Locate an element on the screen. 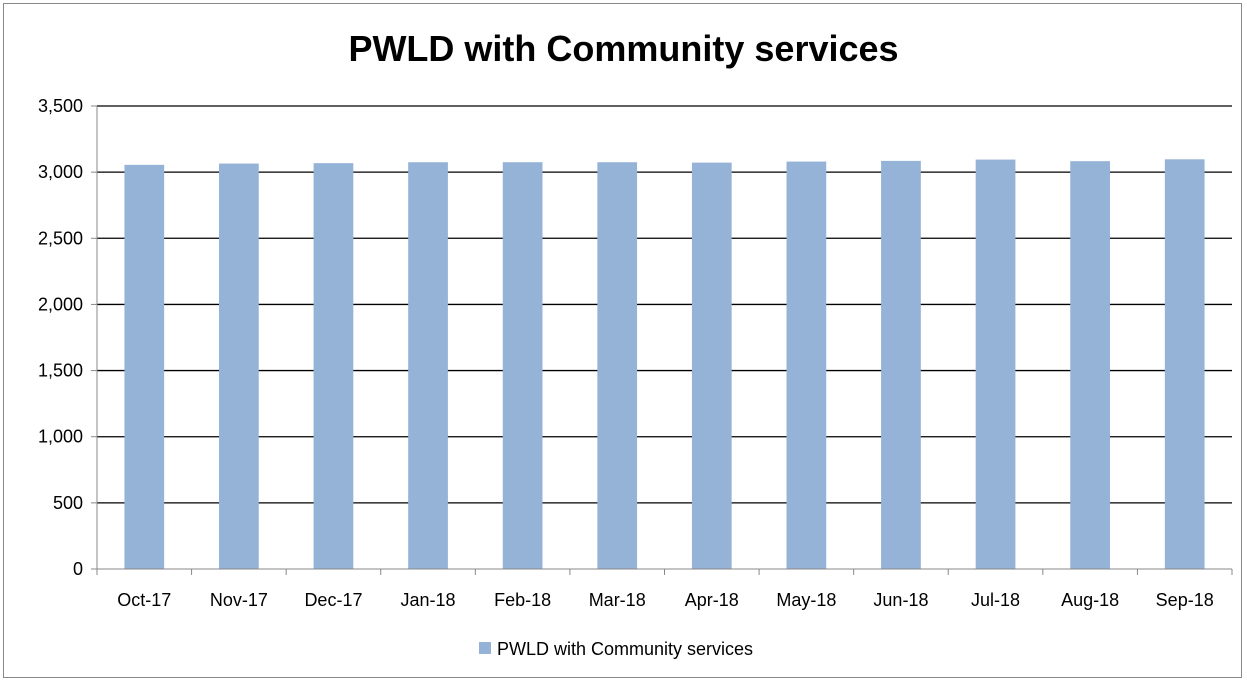 The width and height of the screenshot is (1247, 684). x-tick-label: May-18 is located at coordinates (806, 600).